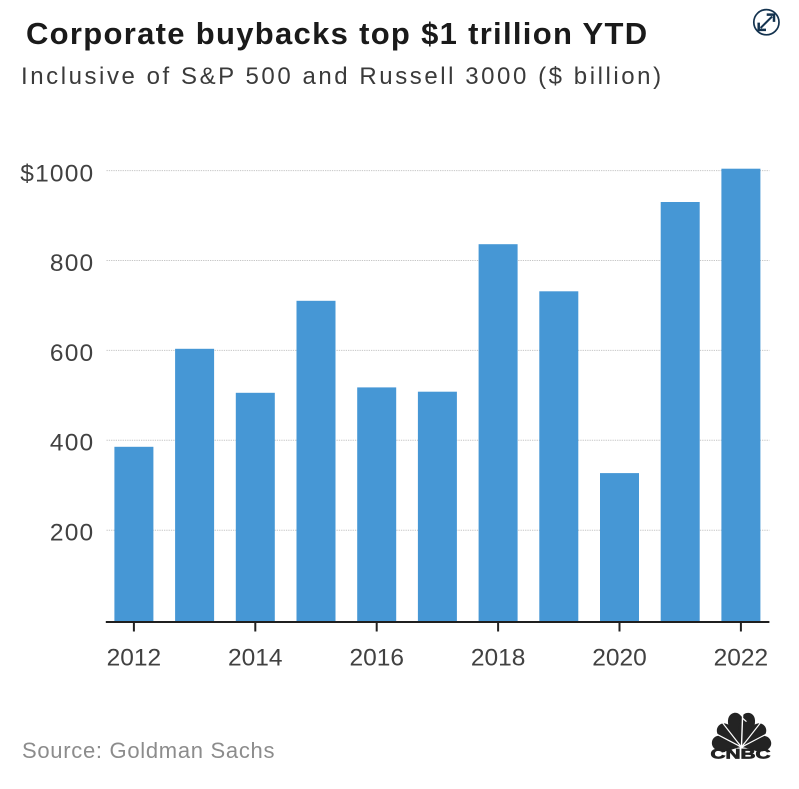  I want to click on svg-text: 2018, so click(498, 658).